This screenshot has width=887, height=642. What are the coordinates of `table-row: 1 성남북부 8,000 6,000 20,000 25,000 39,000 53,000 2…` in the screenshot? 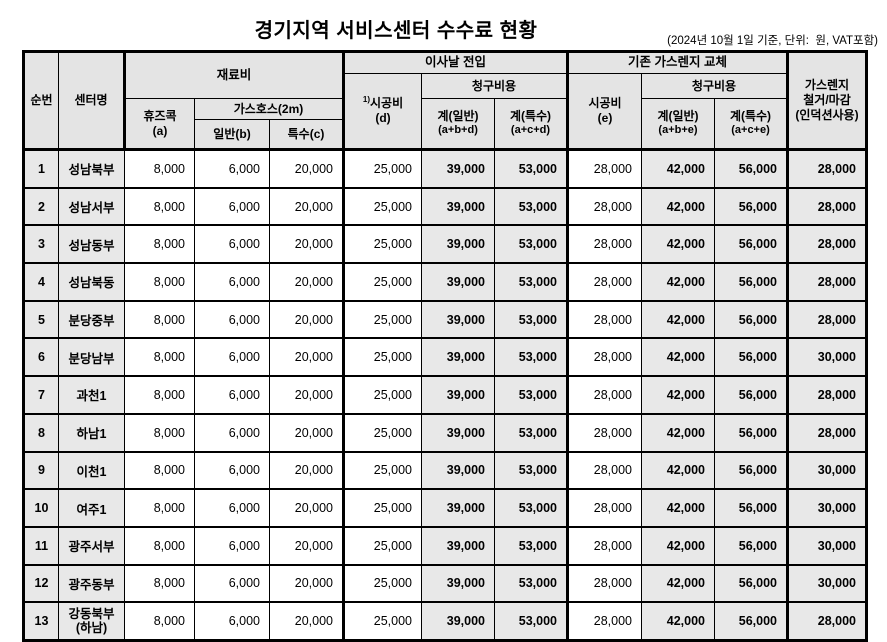 It's located at (445, 168).